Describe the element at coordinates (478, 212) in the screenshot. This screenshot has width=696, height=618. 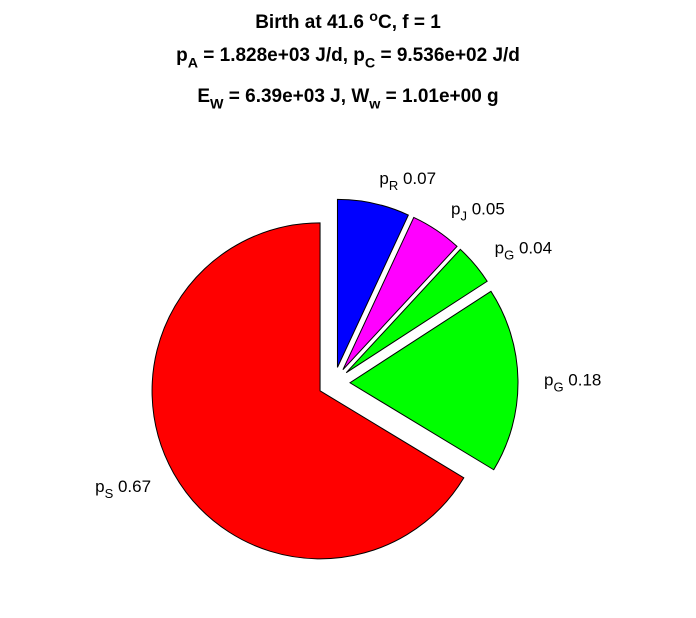
I see `slice-label-1: pJ 0.05` at that location.